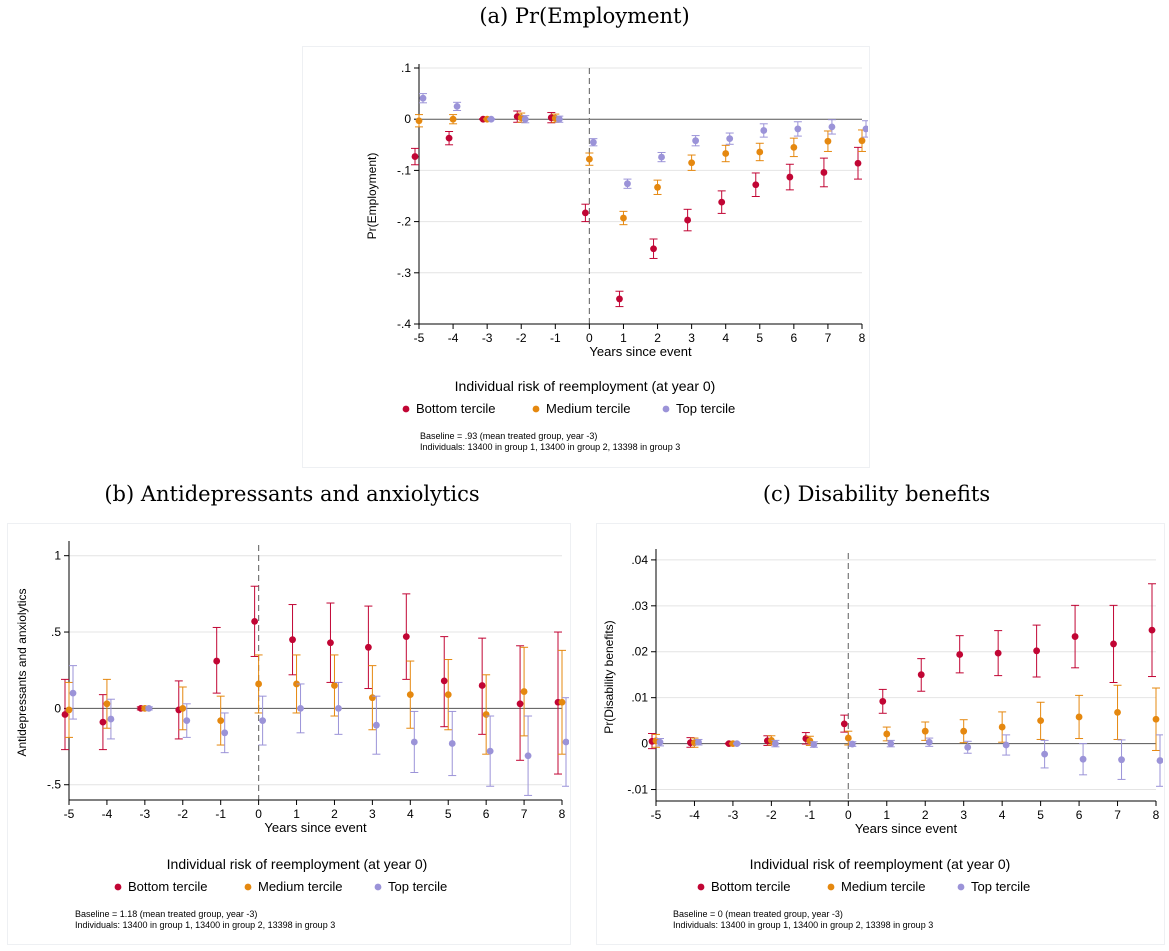 This screenshot has width=1169, height=951. I want to click on y-tick-label: -.1, so click(404, 170).